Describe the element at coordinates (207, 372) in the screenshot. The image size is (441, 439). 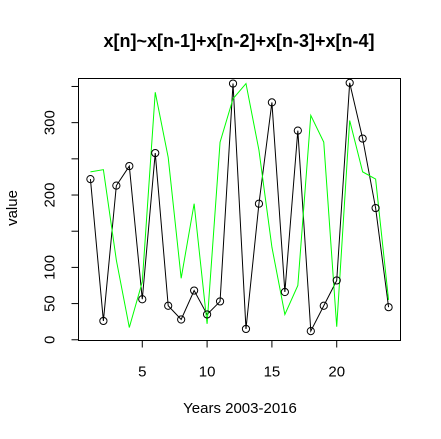
I see `x-tick-label: 10` at that location.